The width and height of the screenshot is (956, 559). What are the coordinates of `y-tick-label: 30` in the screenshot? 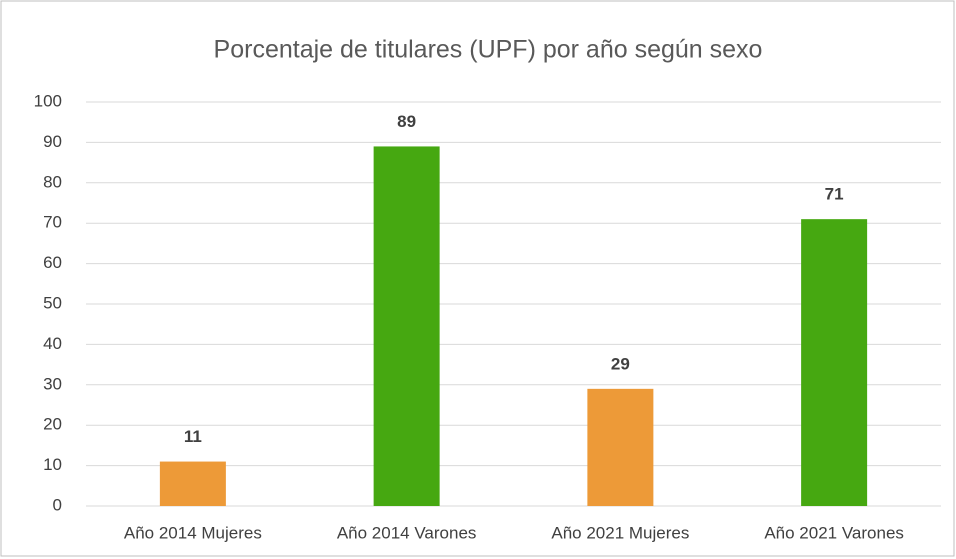 It's located at (52, 383).